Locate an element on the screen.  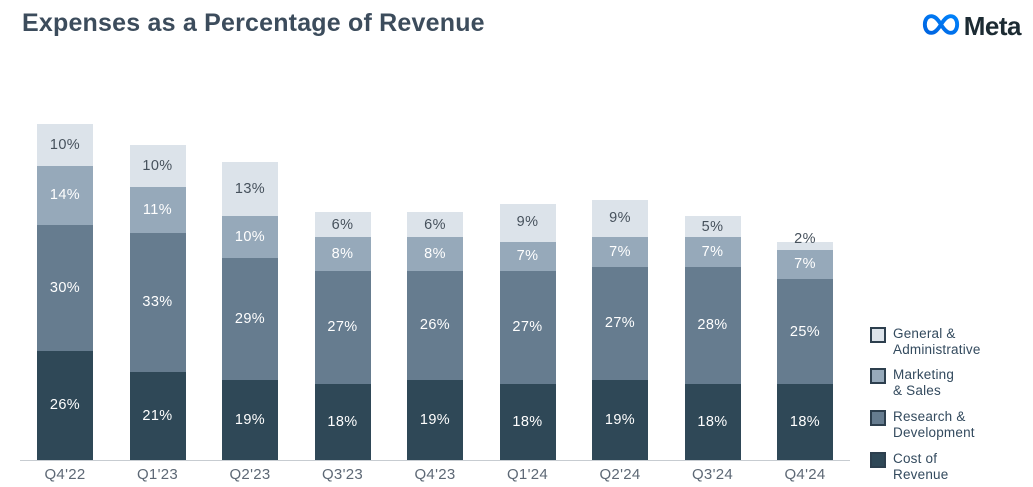
x-tick-label-q3-23: Q3'23 is located at coordinates (342, 474).